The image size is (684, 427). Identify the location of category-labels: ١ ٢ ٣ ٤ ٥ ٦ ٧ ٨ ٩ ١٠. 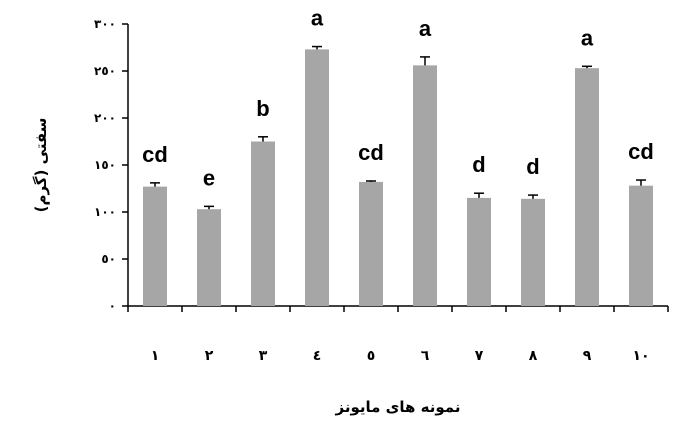
(400, 356).